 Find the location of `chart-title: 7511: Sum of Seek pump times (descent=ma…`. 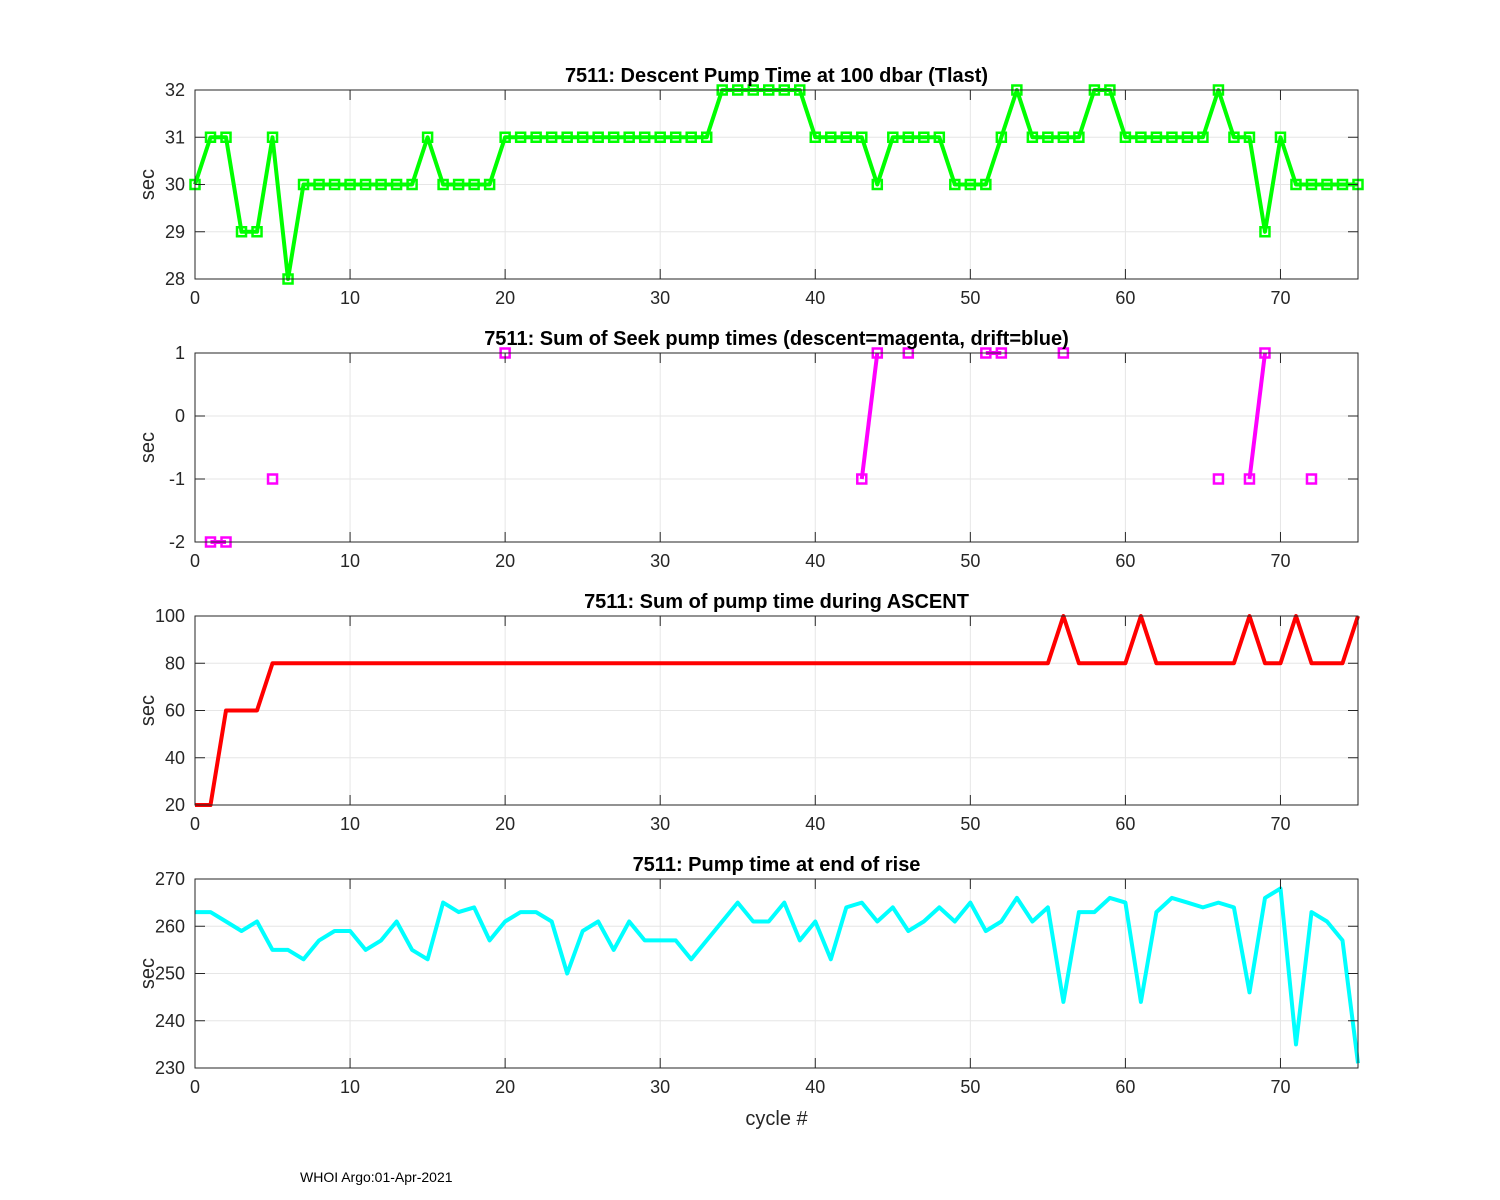

chart-title: 7511: Sum of Seek pump times (descent=ma… is located at coordinates (776, 339).